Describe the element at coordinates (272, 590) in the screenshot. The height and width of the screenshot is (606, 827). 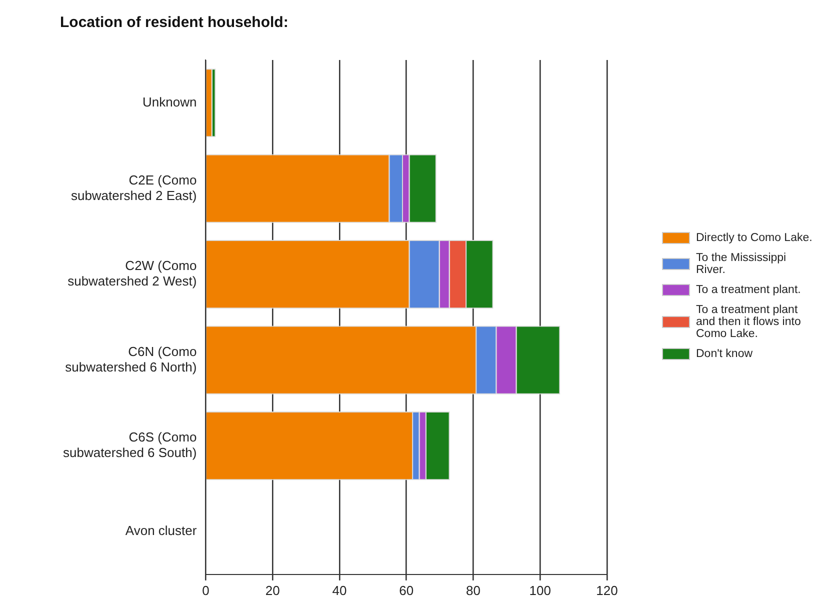
I see `x-tick-label: 20` at that location.